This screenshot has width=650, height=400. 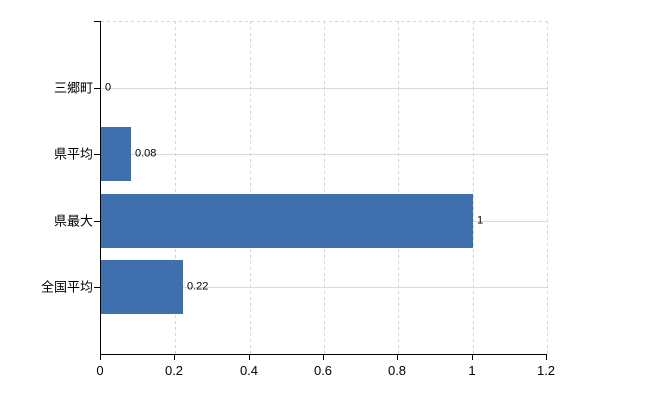 What do you see at coordinates (546, 370) in the screenshot?
I see `x-axis-tick-label: 1.2` at bounding box center [546, 370].